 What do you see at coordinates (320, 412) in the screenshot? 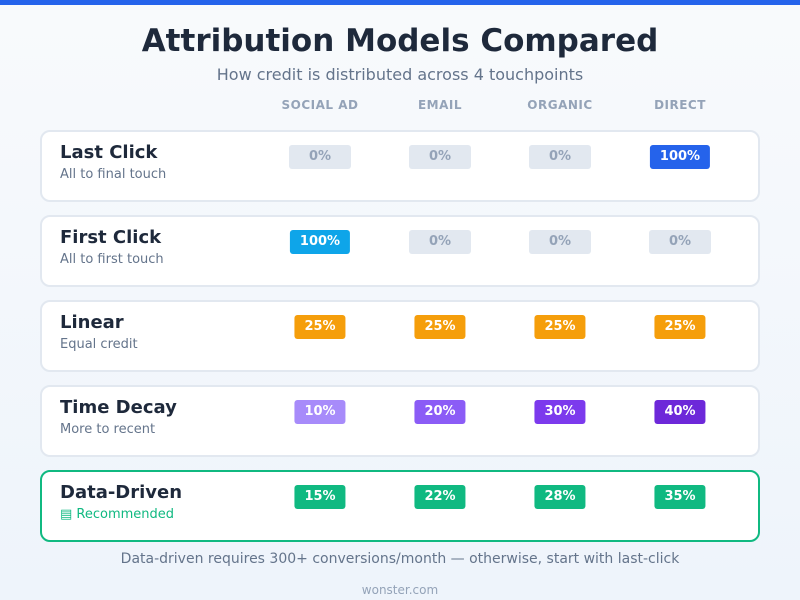
I see `credit-pill: 10%` at bounding box center [320, 412].